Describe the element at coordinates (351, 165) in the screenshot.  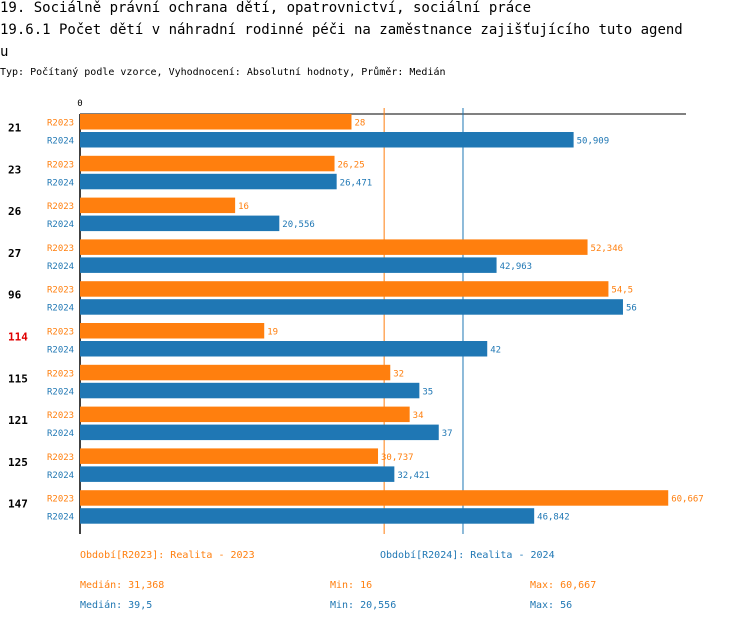
I see `bar-value-label: 26,25` at that location.